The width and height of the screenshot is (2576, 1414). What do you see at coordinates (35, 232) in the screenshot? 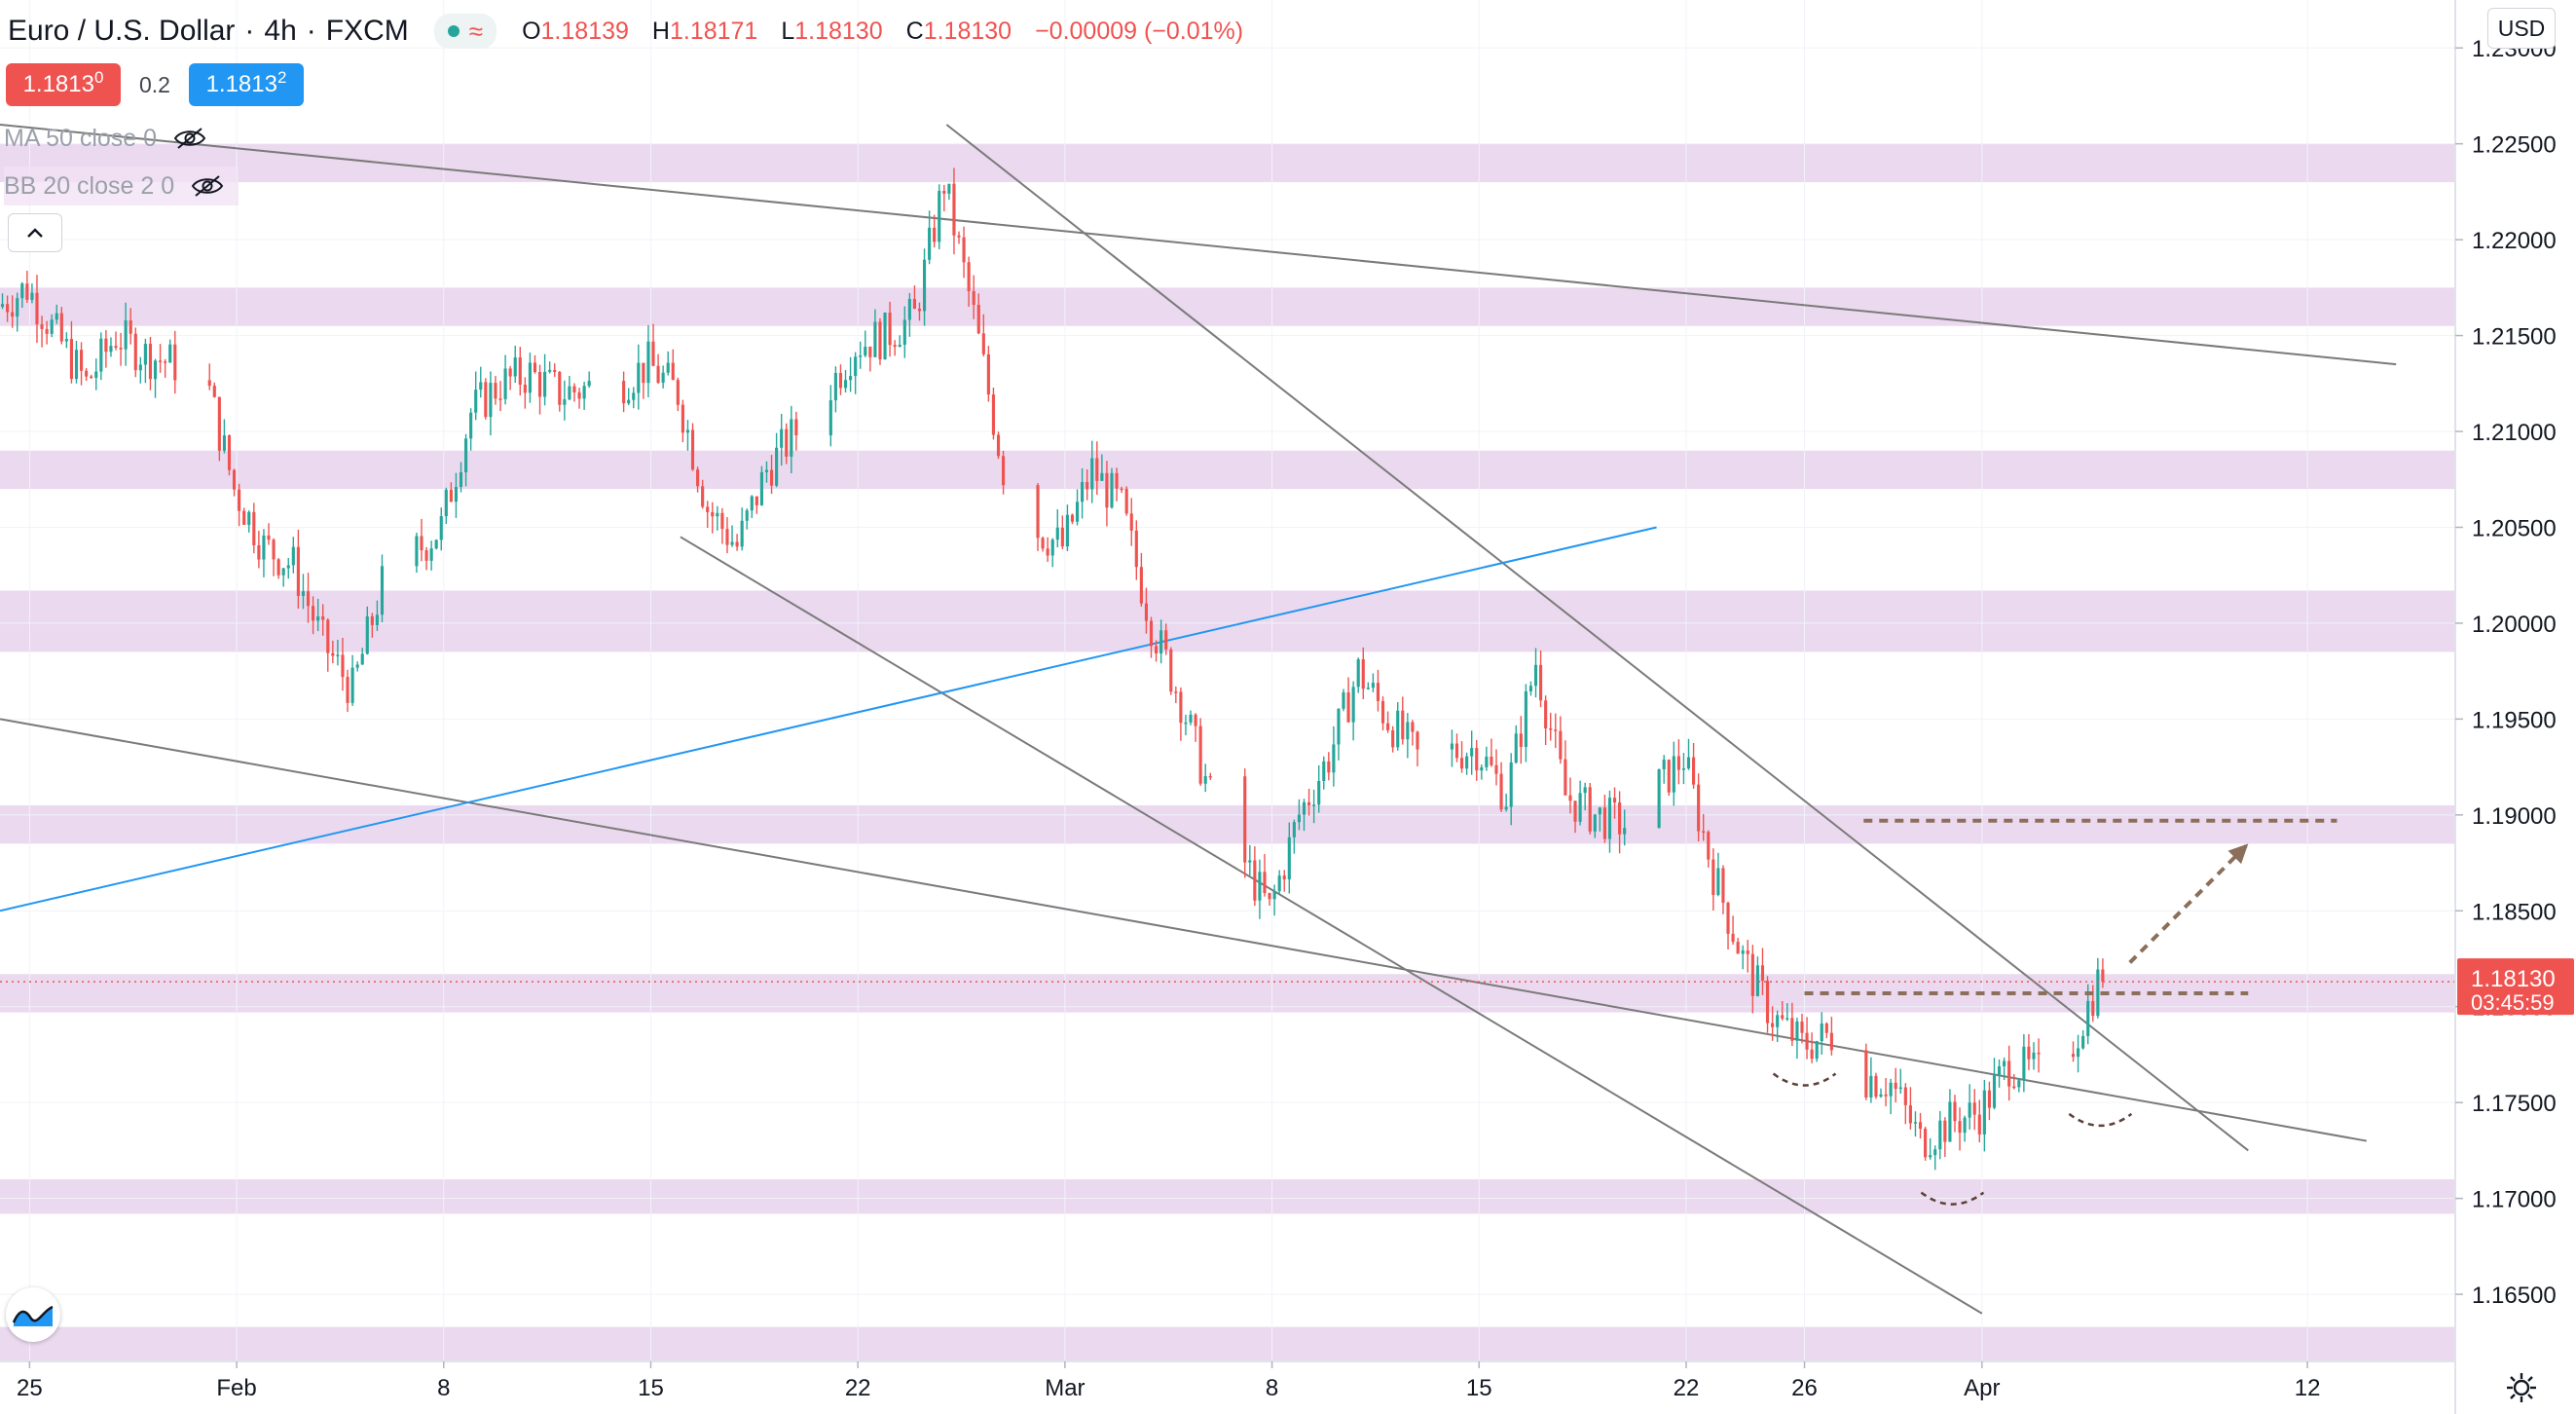
I see `collapse-legend-button` at bounding box center [35, 232].